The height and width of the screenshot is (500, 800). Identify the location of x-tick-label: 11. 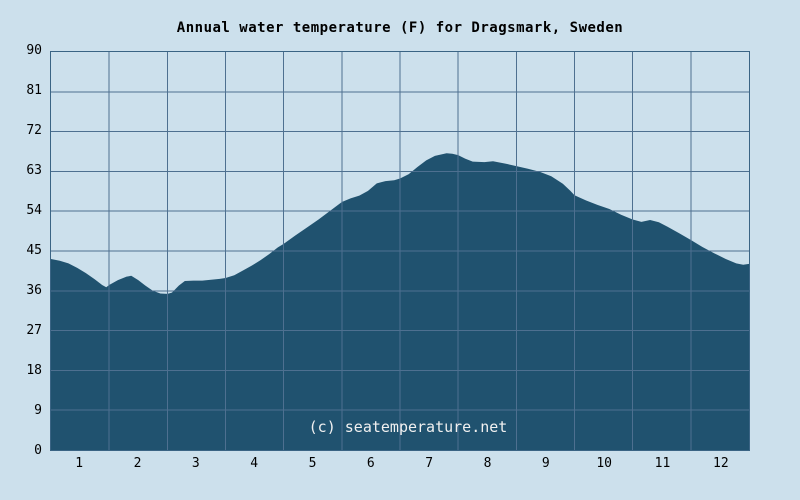
(662, 463).